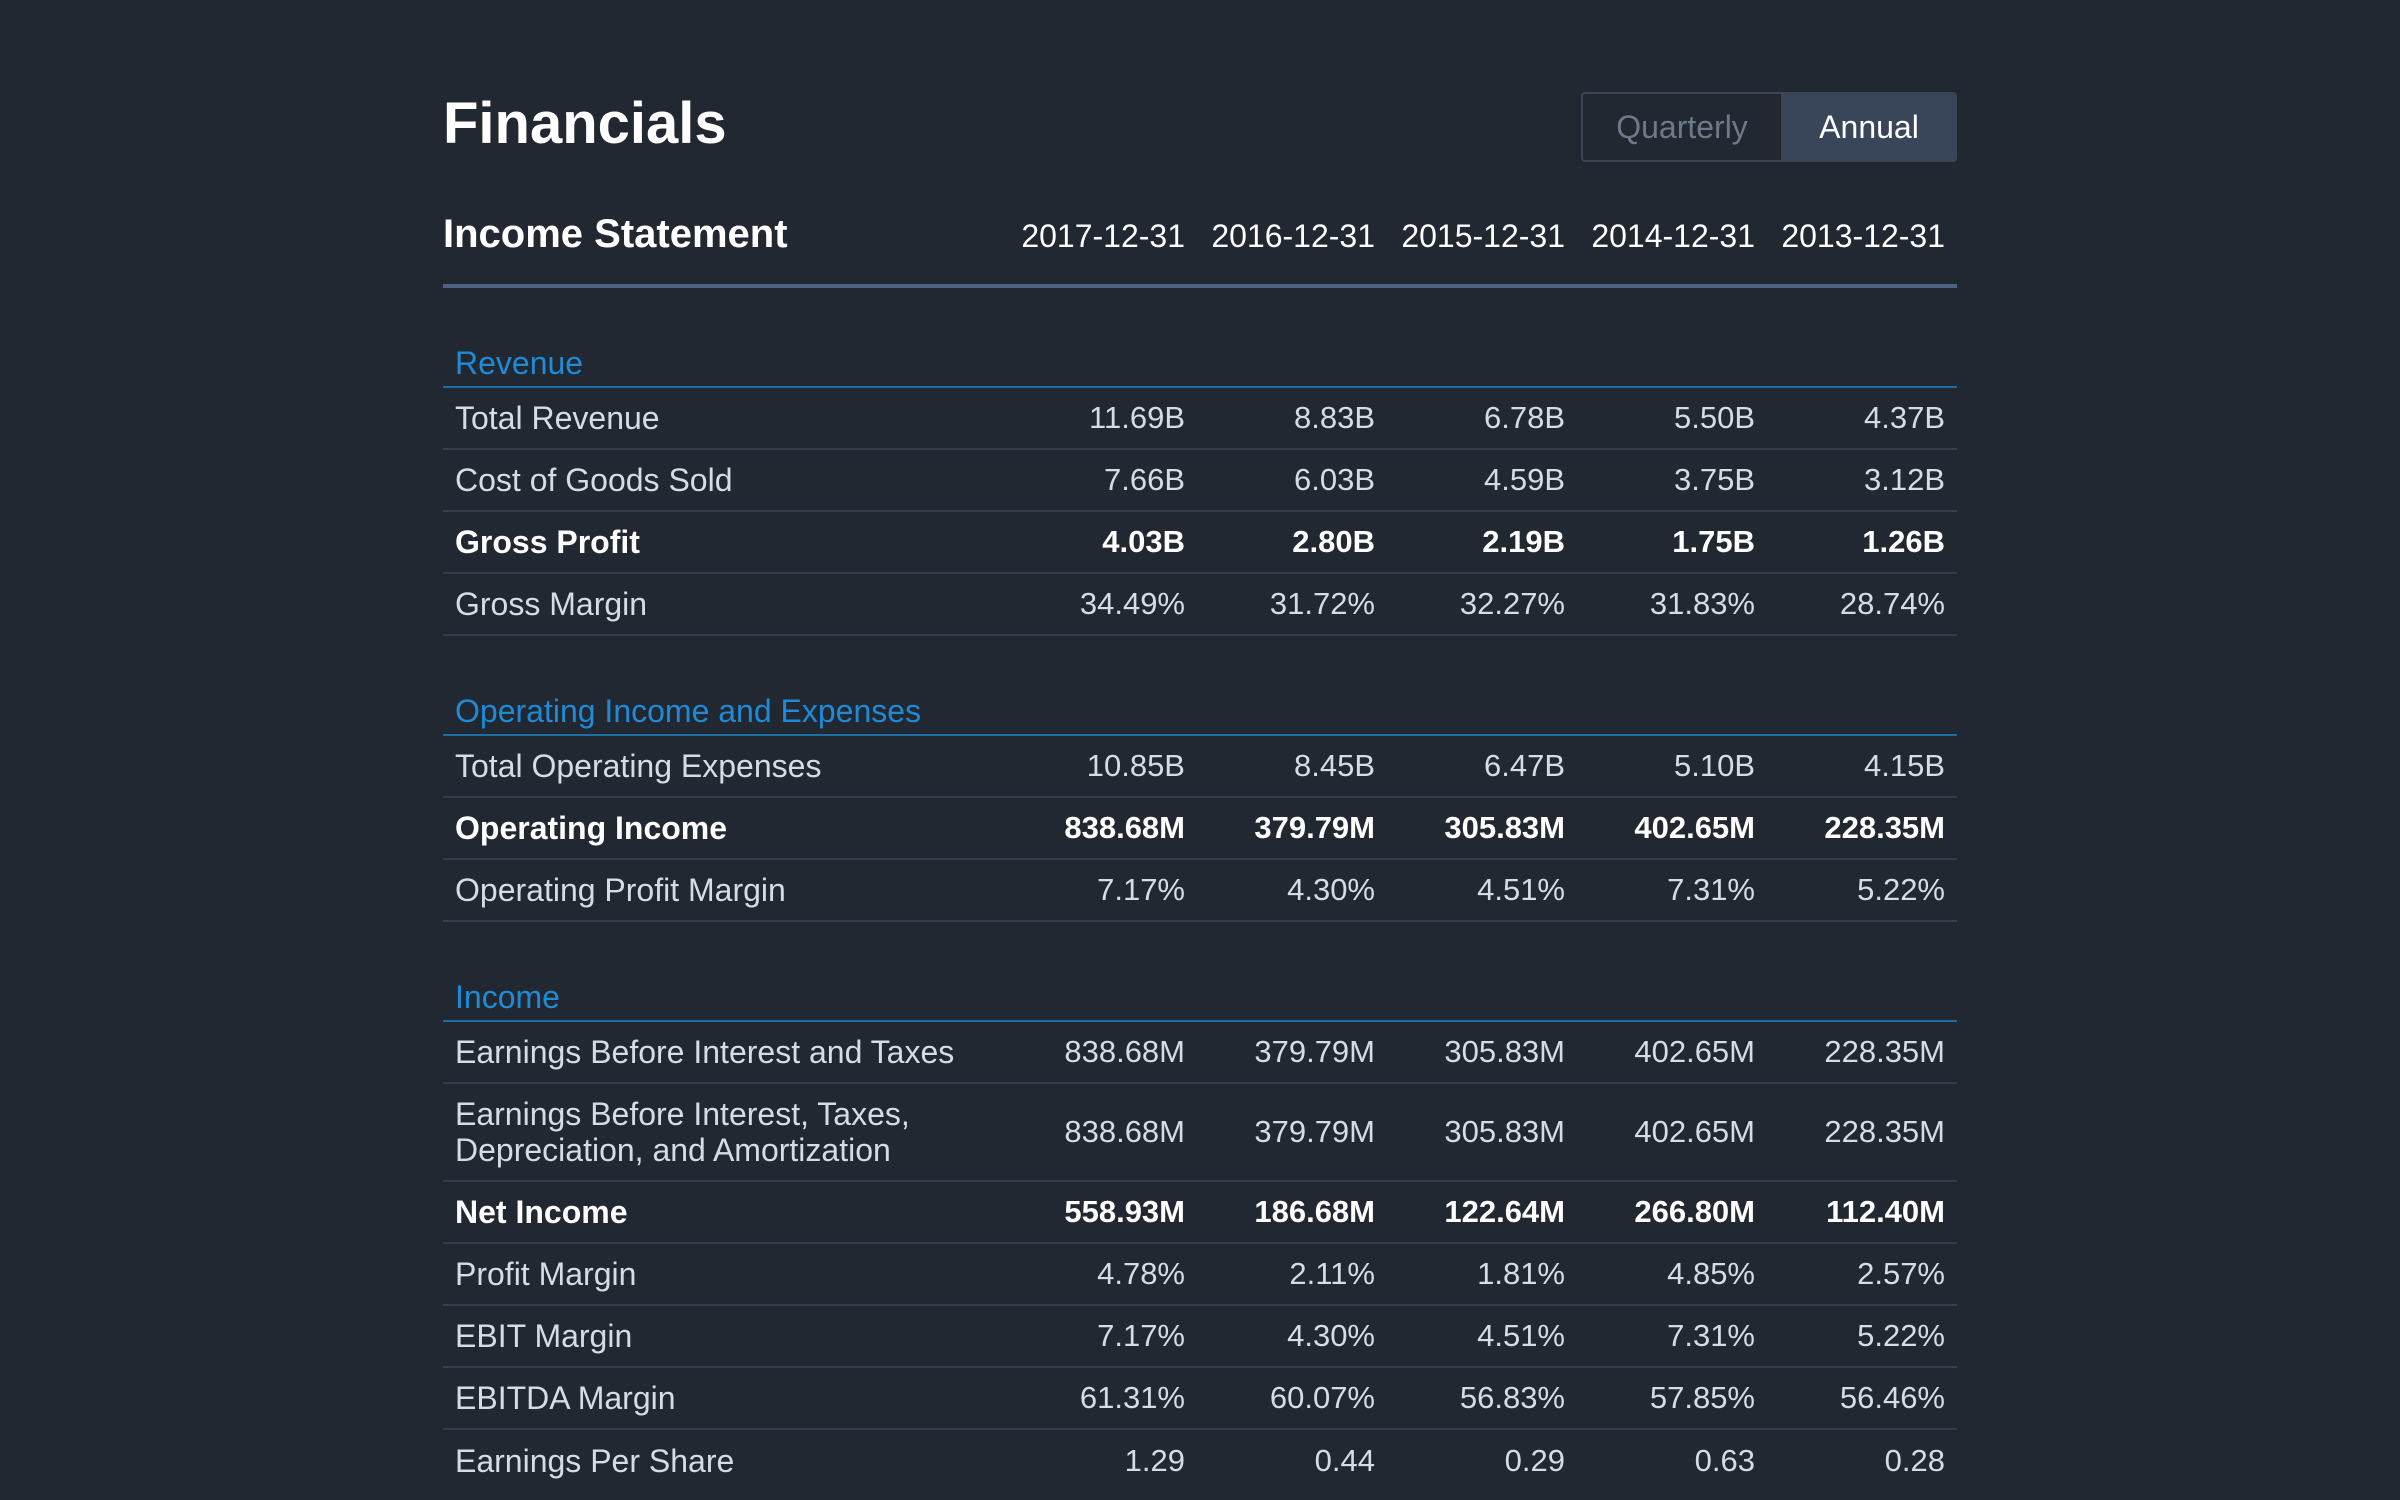  Describe the element at coordinates (615, 234) in the screenshot. I see `statement-title: Income Statement` at that location.